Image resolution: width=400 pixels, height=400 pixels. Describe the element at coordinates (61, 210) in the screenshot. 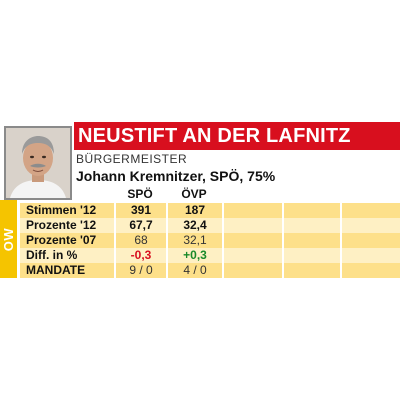

I see `row-label: Stimmen '12` at that location.